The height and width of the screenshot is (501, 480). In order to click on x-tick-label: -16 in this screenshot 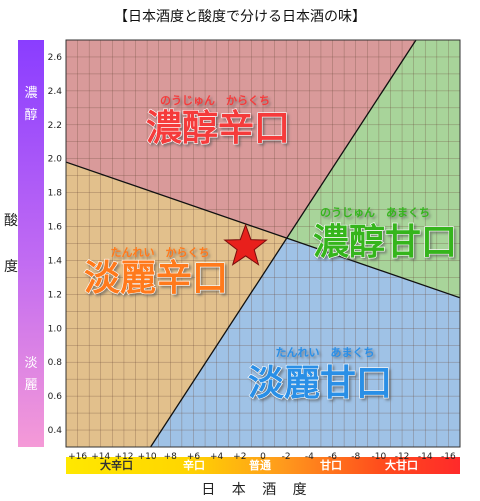, I will do `click(448, 457)`.